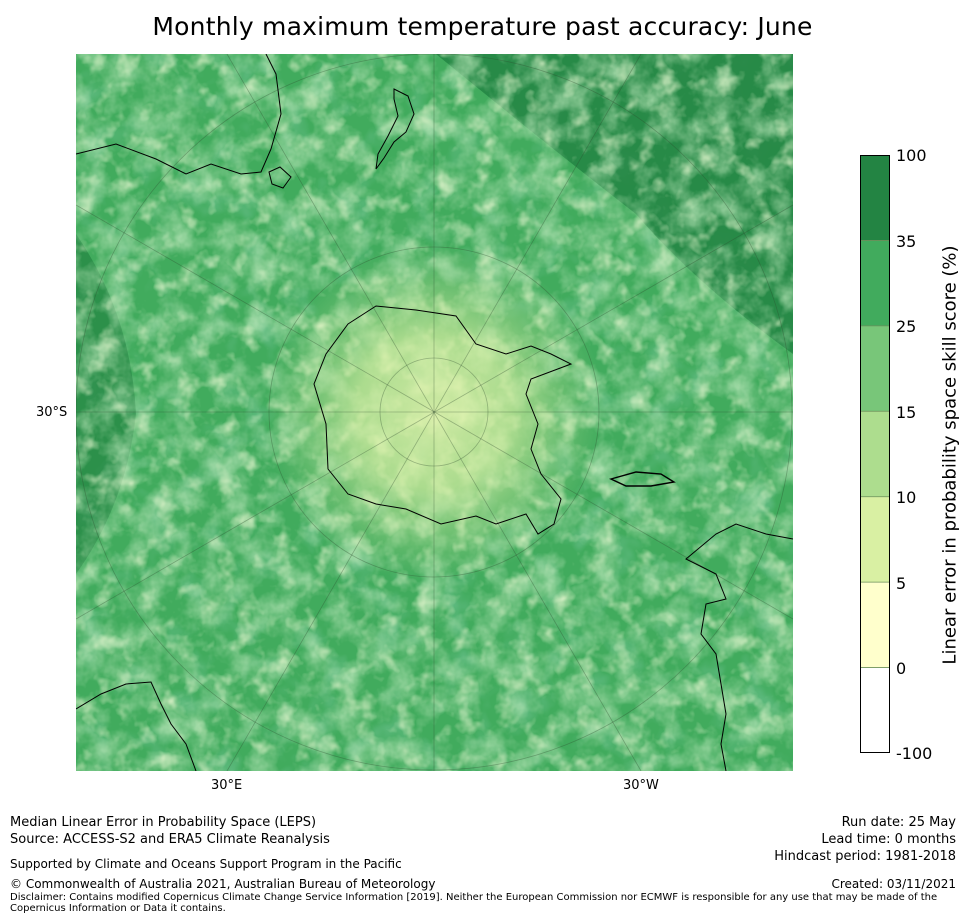 Image resolution: width=965 pixels, height=919 pixels. Describe the element at coordinates (888, 839) in the screenshot. I see `lead-time: Lead time: 0 months` at that location.